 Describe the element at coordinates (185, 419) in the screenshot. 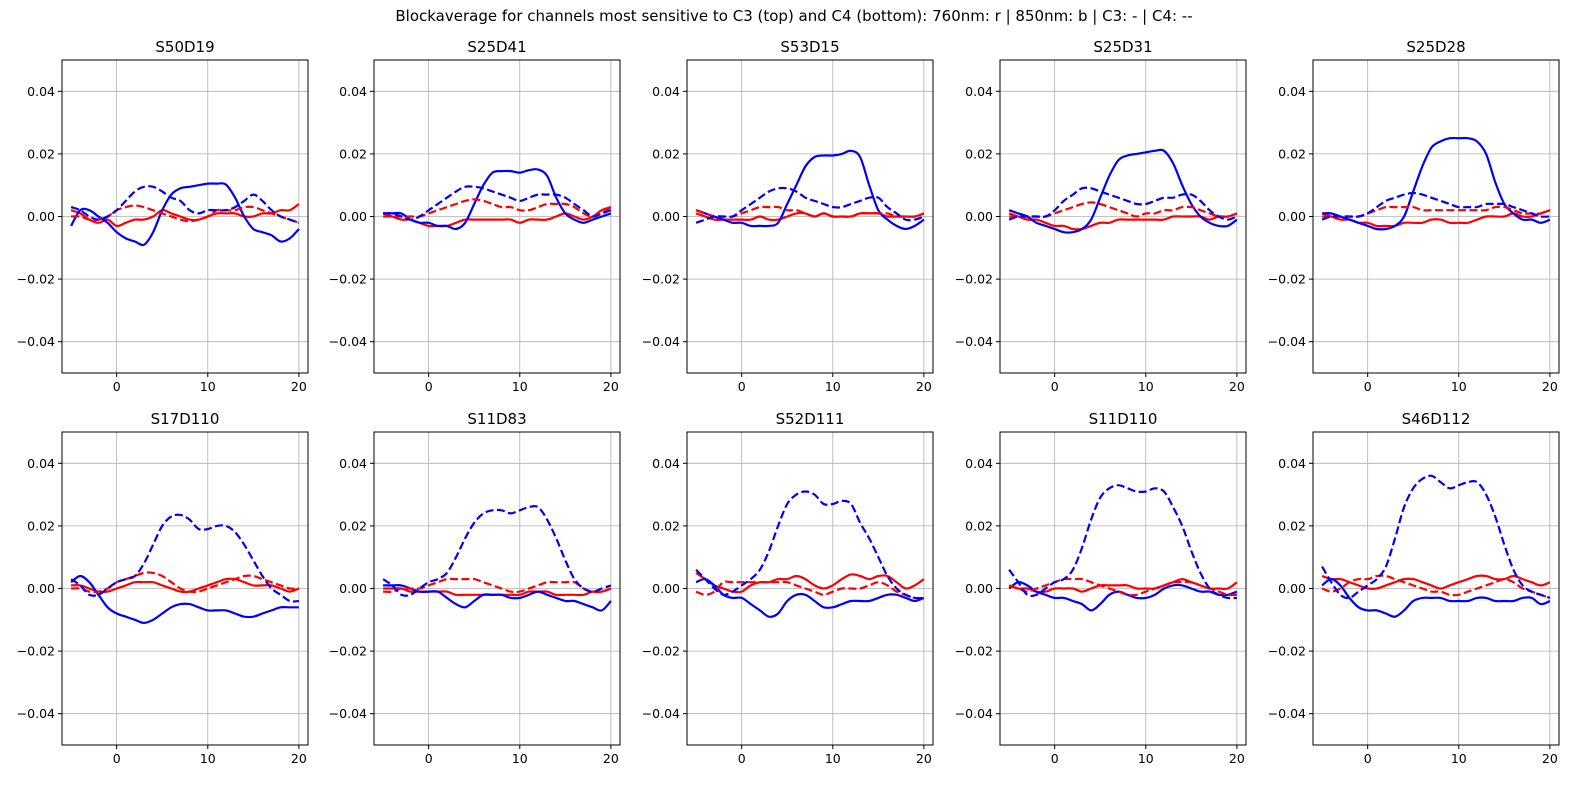

I see `panel-title: S17D110` at that location.